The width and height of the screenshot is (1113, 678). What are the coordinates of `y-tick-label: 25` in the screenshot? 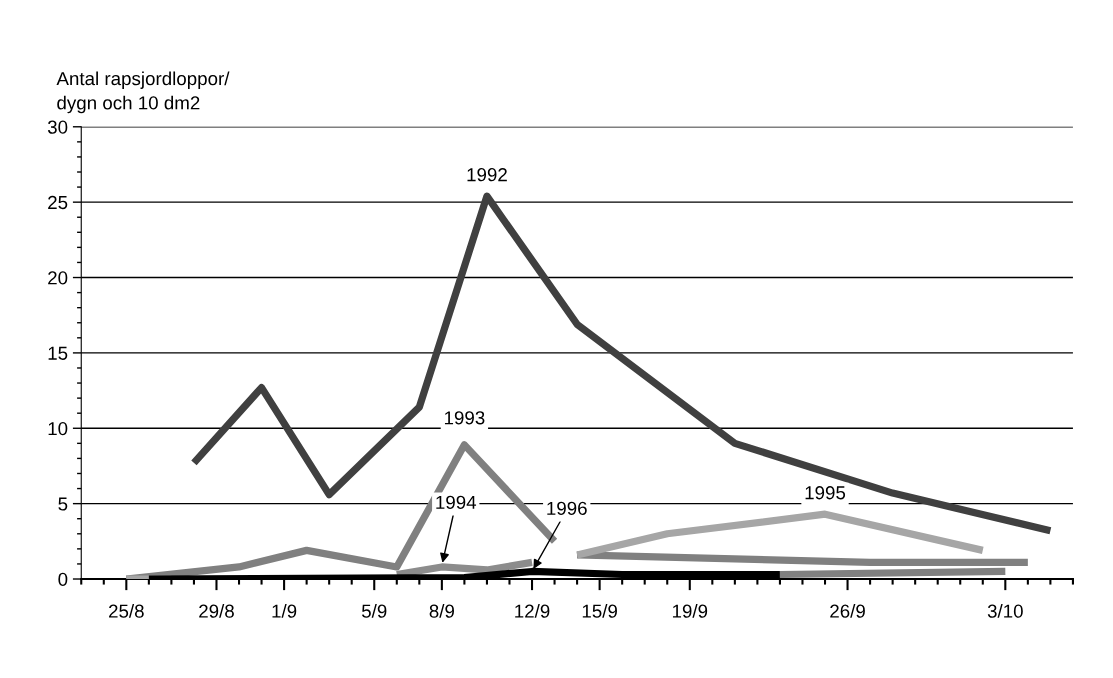 It's located at (58, 202).